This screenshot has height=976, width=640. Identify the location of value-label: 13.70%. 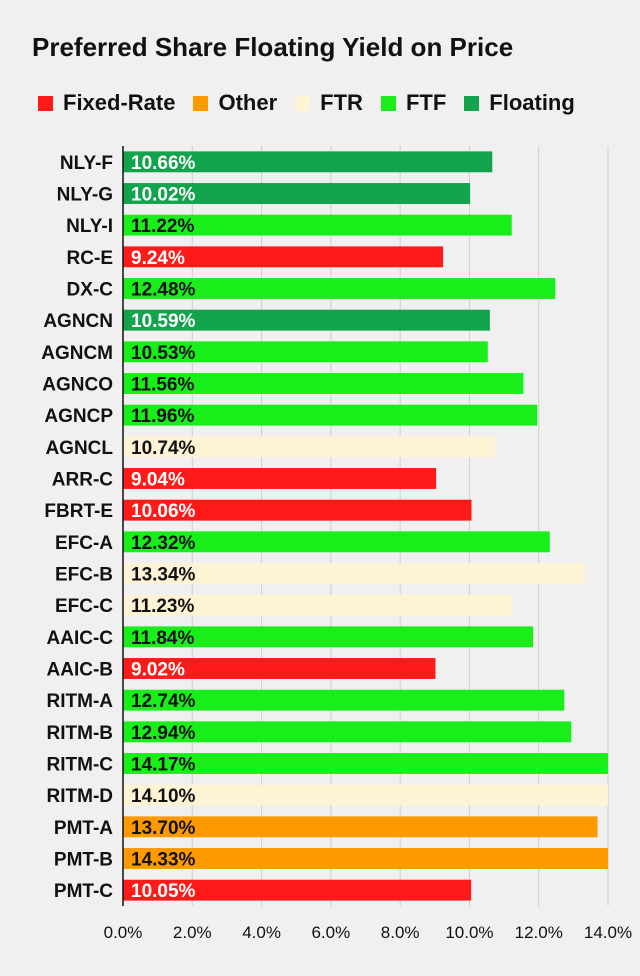
(163, 828).